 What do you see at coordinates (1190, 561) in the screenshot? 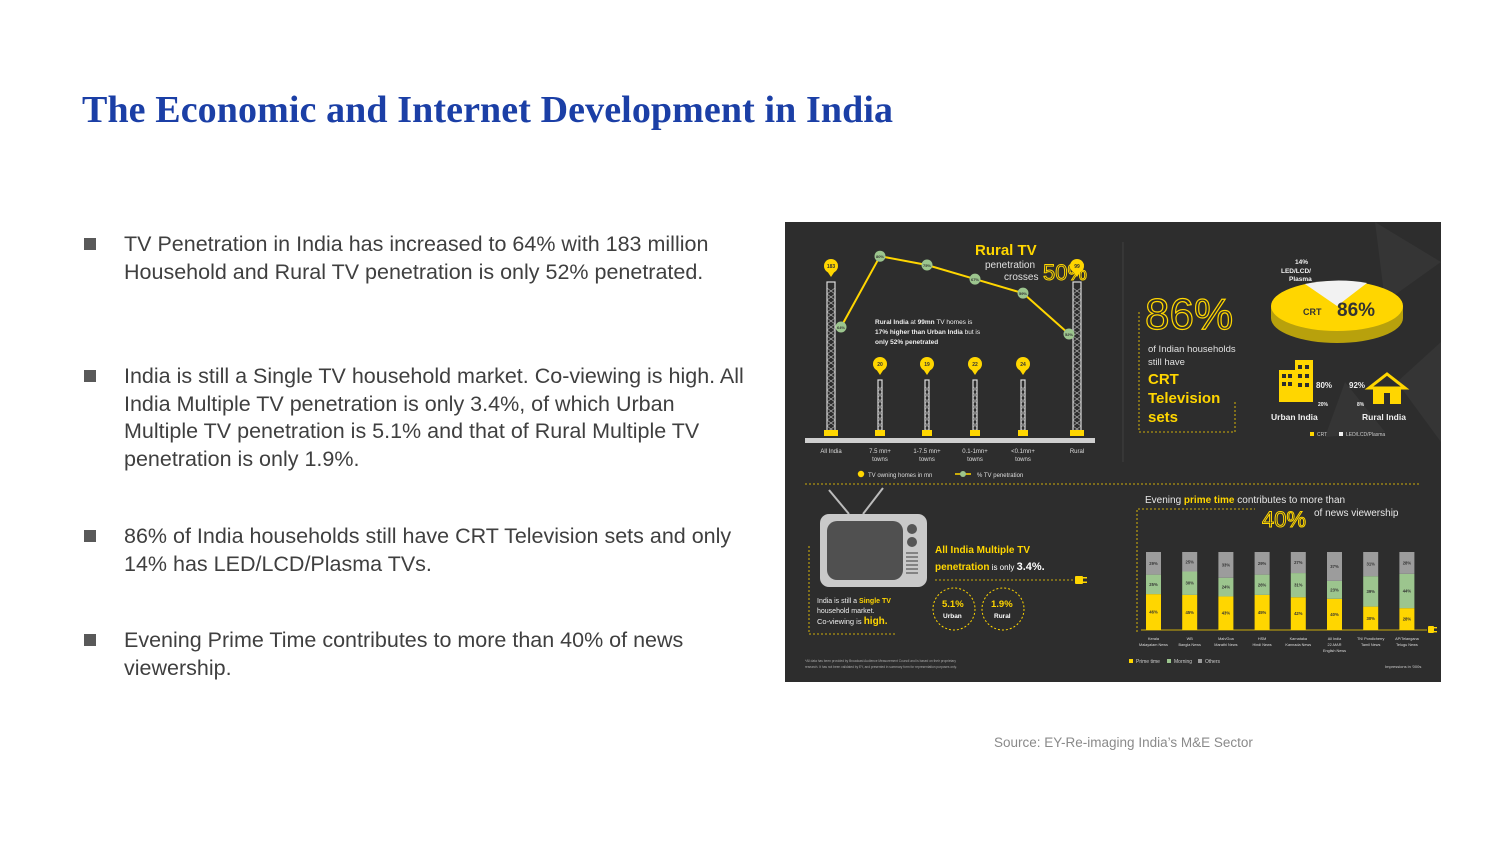
I see `bar-others-label: 25%` at bounding box center [1190, 561].